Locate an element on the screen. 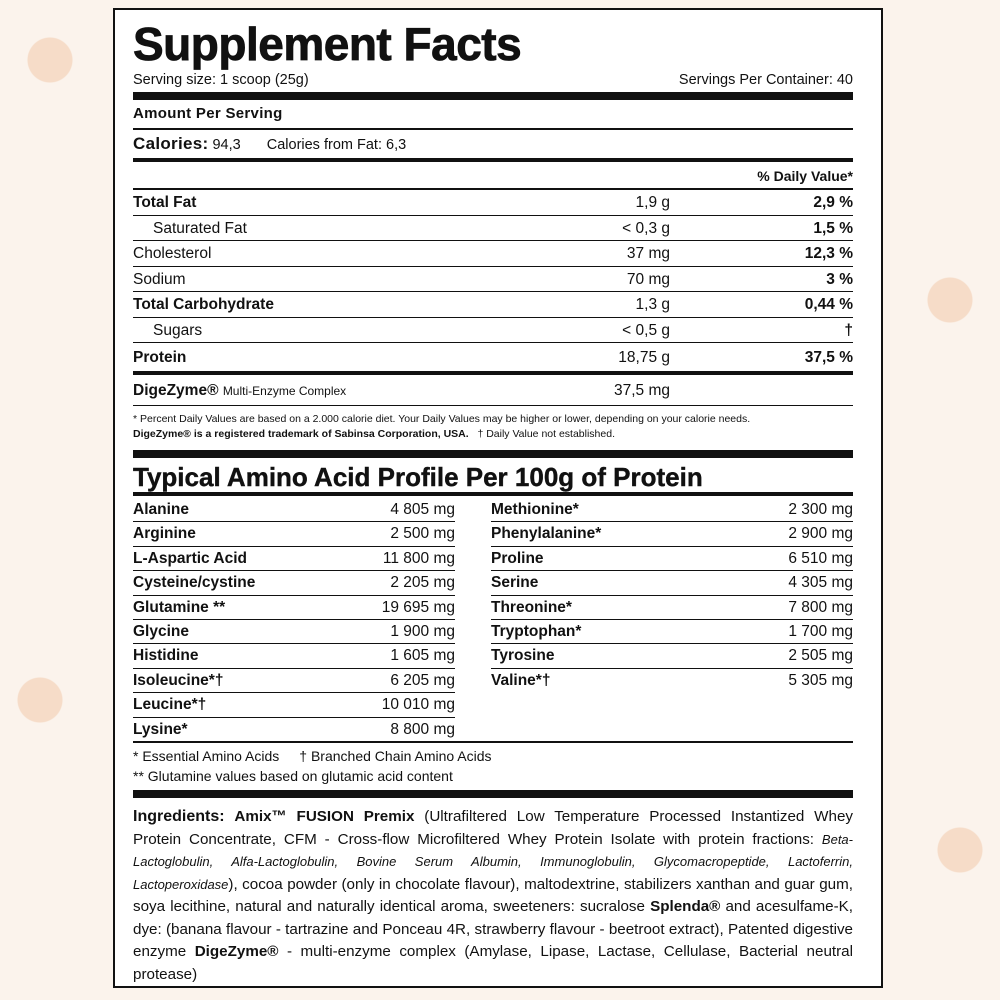  ingredients-label: Ingredients: is located at coordinates (179, 816).